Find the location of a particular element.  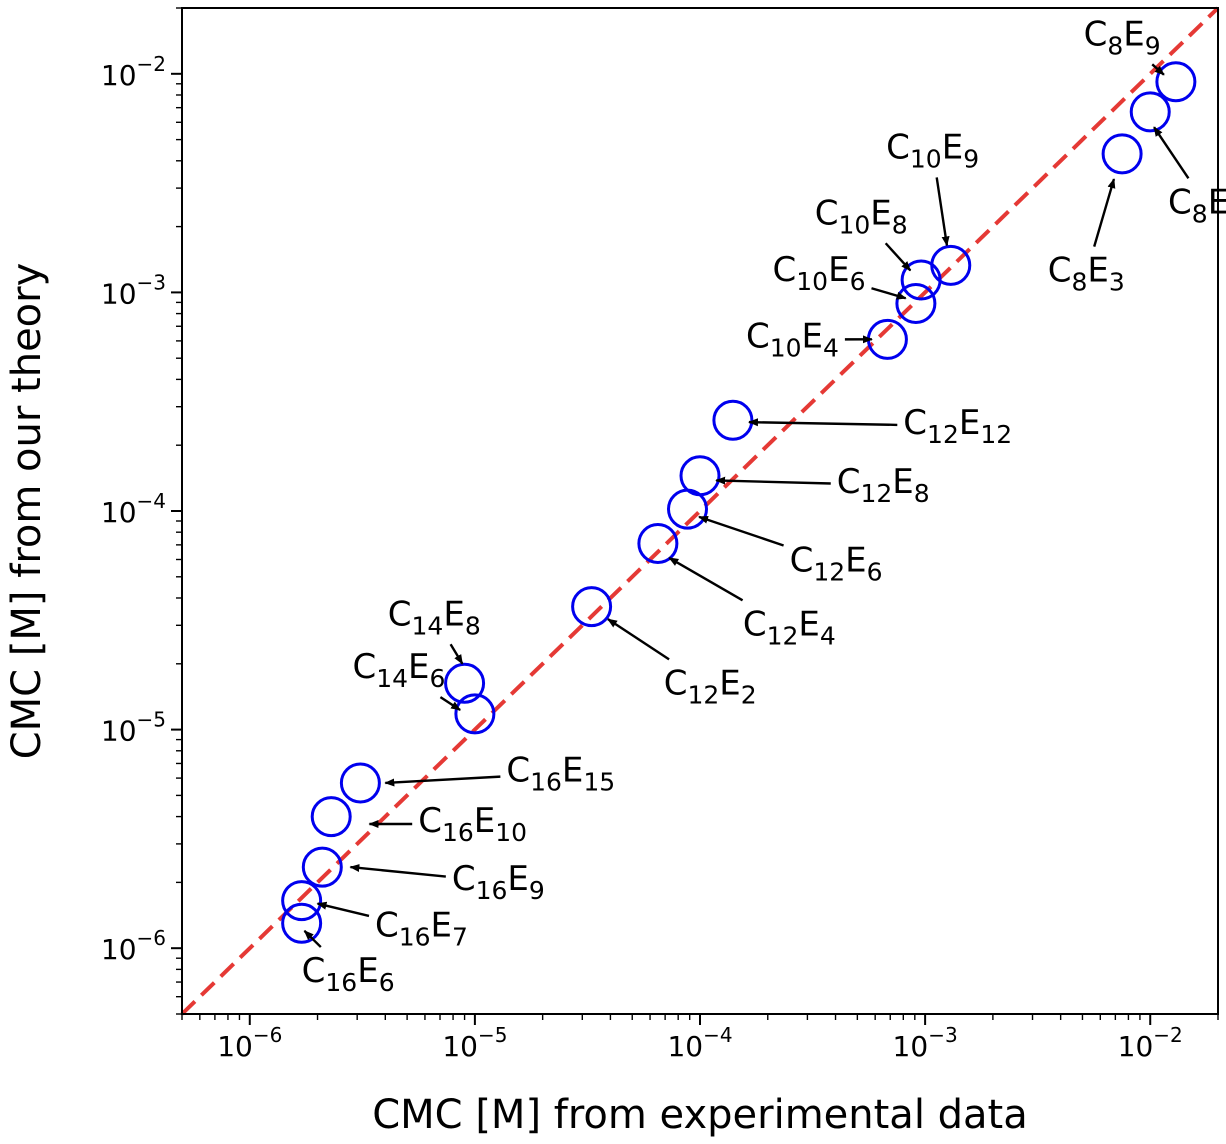

x-tick-label: 10⁻² is located at coordinates (1150, 1043).